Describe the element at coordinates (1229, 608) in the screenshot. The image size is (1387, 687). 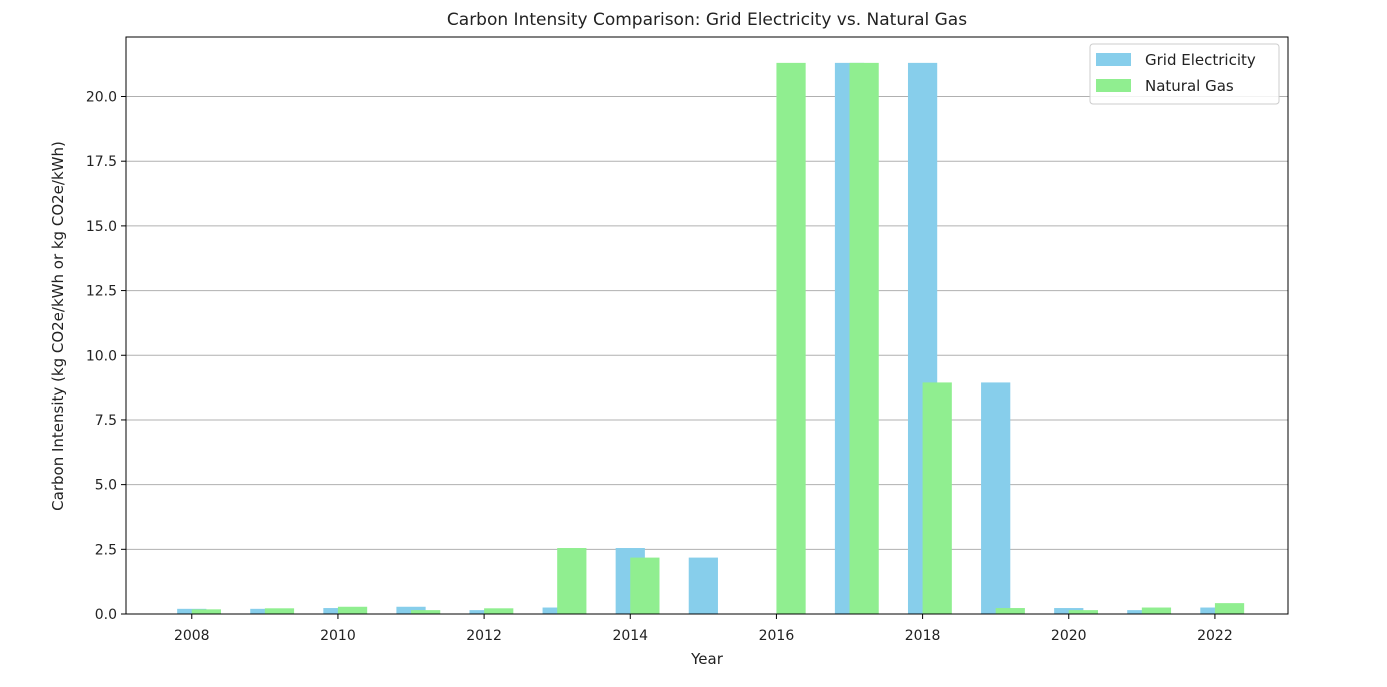
I see `bar-natural-gas-2022` at that location.